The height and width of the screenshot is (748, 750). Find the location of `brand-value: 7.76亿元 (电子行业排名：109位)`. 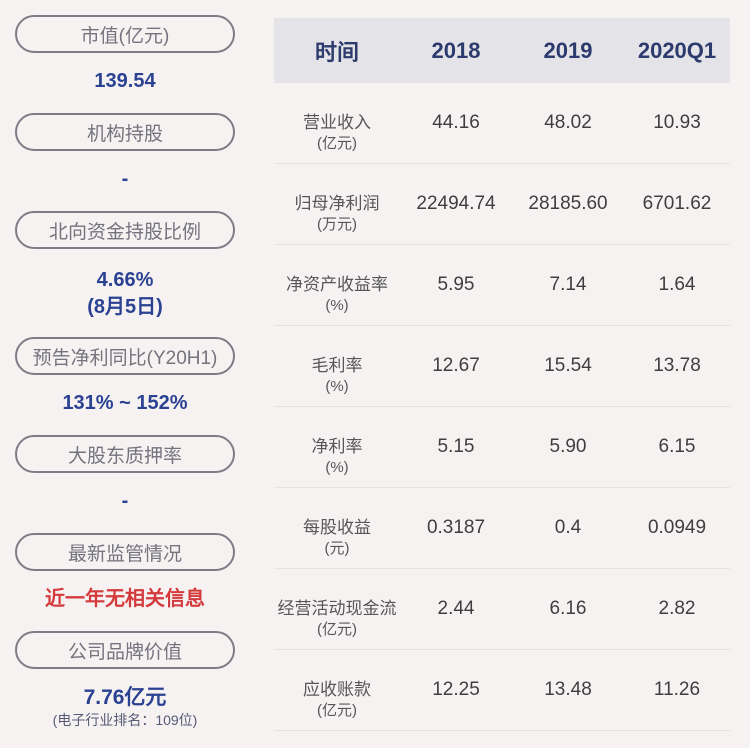

brand-value: 7.76亿元 (电子行业排名：109位) is located at coordinates (125, 708).